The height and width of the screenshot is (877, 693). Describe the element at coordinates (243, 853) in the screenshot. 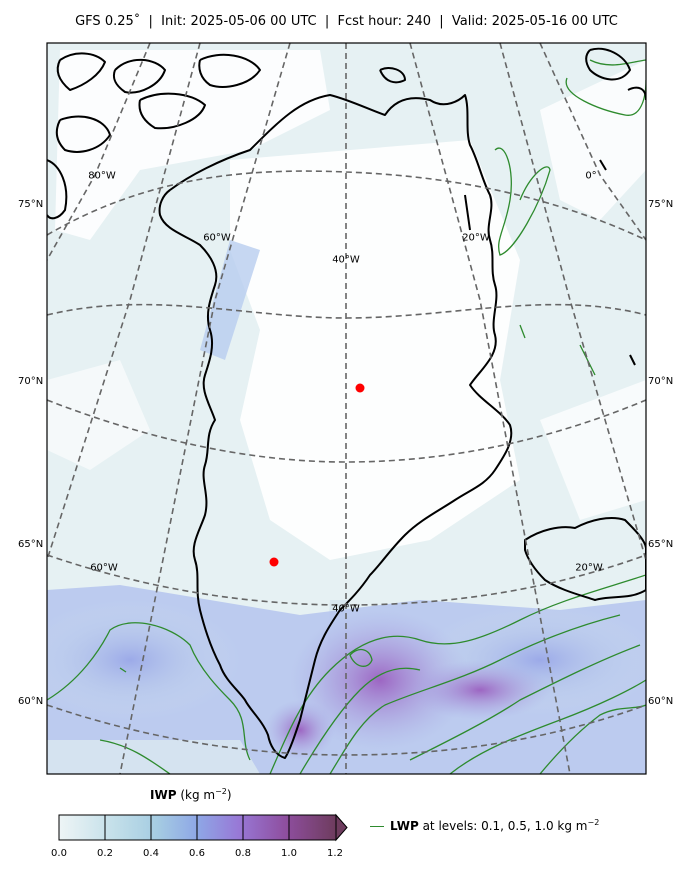

I see `colorbar-tick: 0.8` at that location.